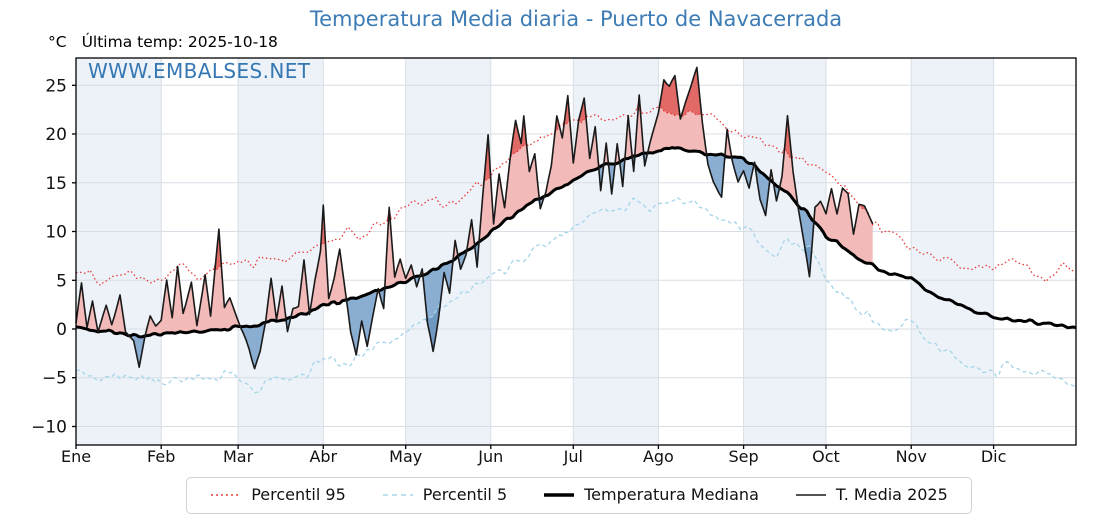 The image size is (1120, 514). Describe the element at coordinates (671, 494) in the screenshot. I see `legend-label: Temperatura Mediana` at that location.